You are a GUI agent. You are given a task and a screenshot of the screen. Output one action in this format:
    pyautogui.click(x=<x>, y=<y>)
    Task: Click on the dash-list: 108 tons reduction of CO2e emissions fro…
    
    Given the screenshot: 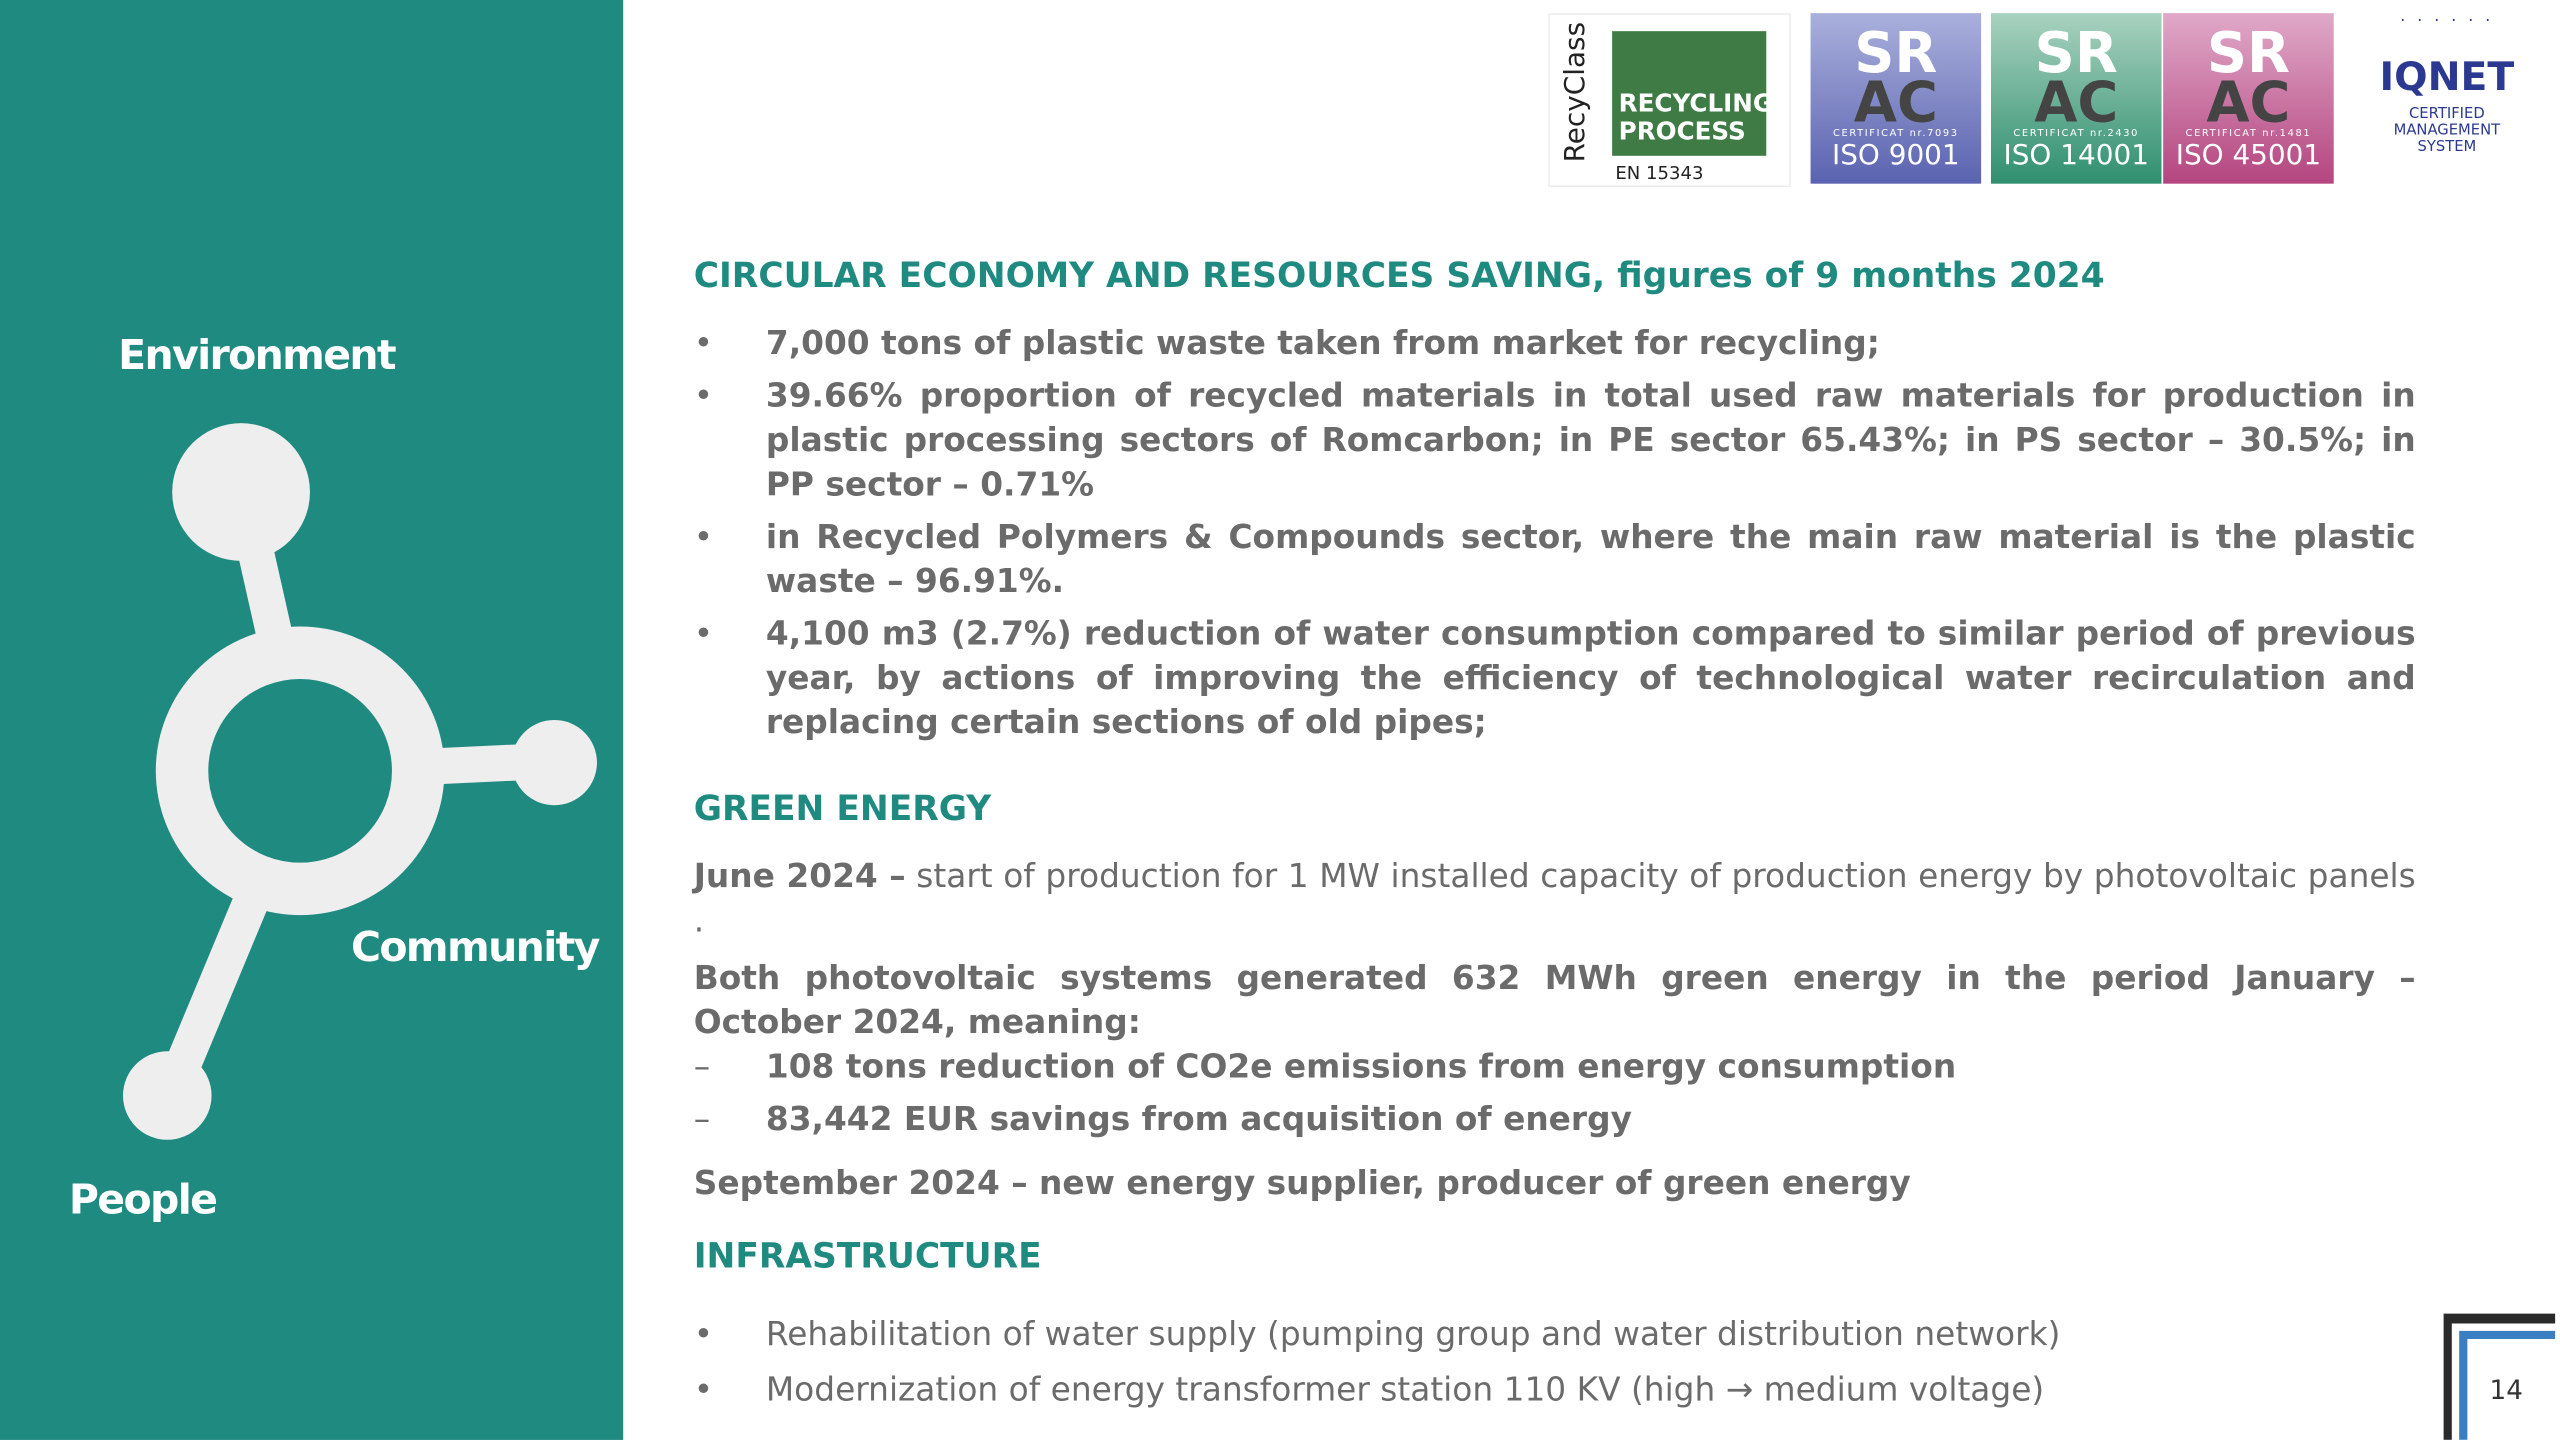 What is the action you would take?
    pyautogui.click(x=1555, y=1093)
    